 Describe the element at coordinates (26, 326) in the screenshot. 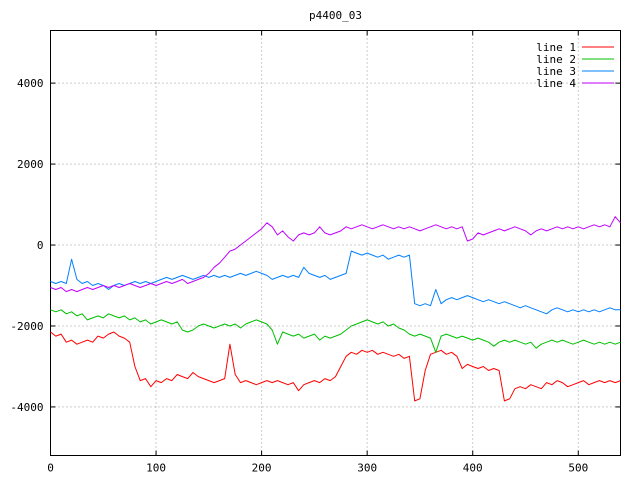

I see `y-tick-label: -2000` at that location.